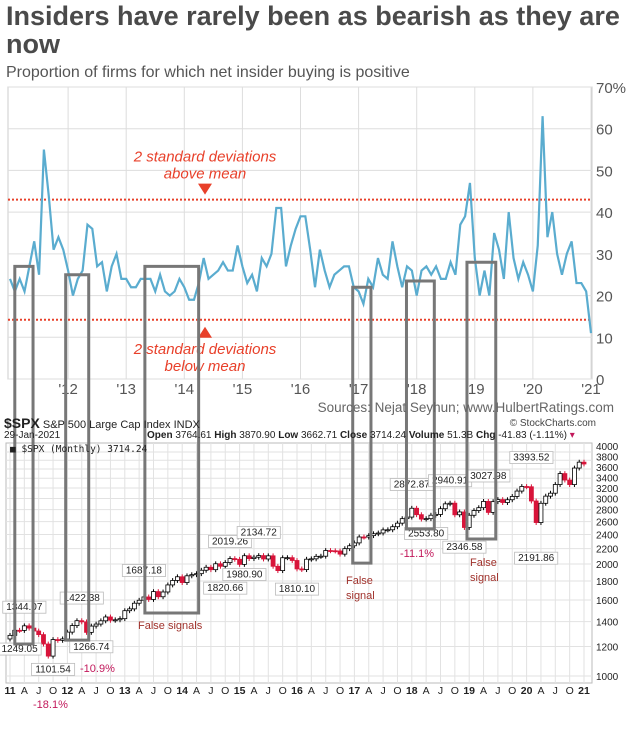 This screenshot has height=731, width=636. Describe the element at coordinates (532, 435) in the screenshot. I see `chg-value: -41.83 (-1.11%)` at that location.